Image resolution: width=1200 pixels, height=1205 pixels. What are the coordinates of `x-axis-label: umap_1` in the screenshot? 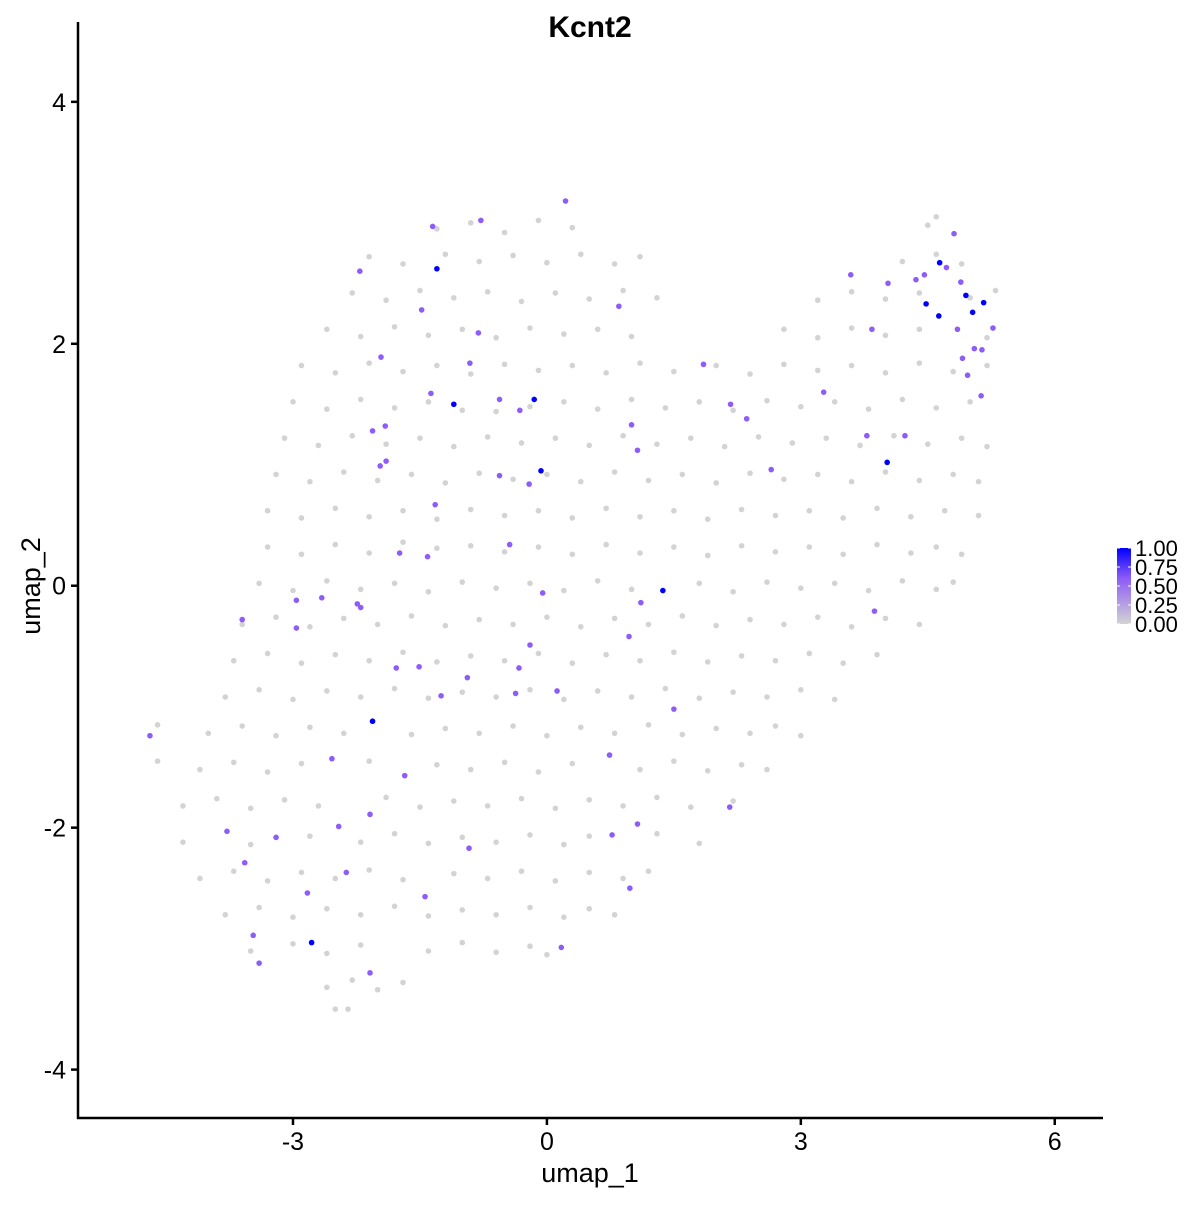 It's located at (590, 1173).